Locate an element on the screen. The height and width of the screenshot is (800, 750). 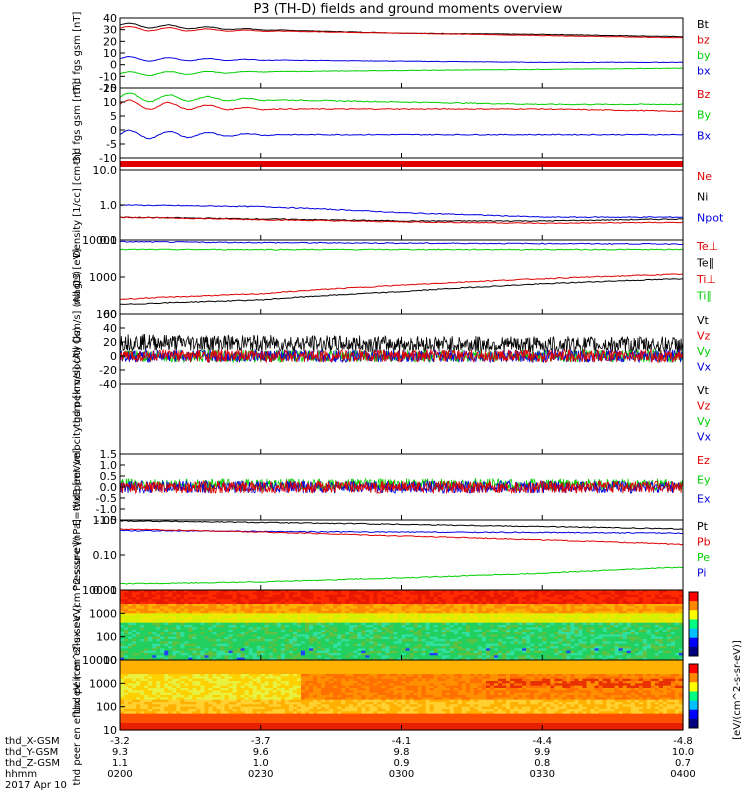
series-Vz is located at coordinates (401, 356).